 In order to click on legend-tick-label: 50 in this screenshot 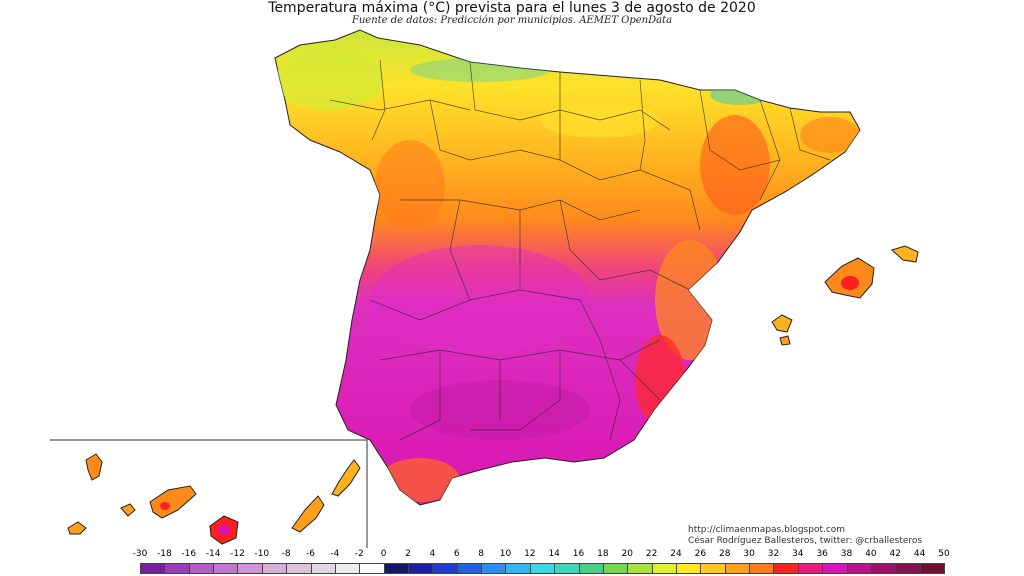, I will do `click(944, 554)`.